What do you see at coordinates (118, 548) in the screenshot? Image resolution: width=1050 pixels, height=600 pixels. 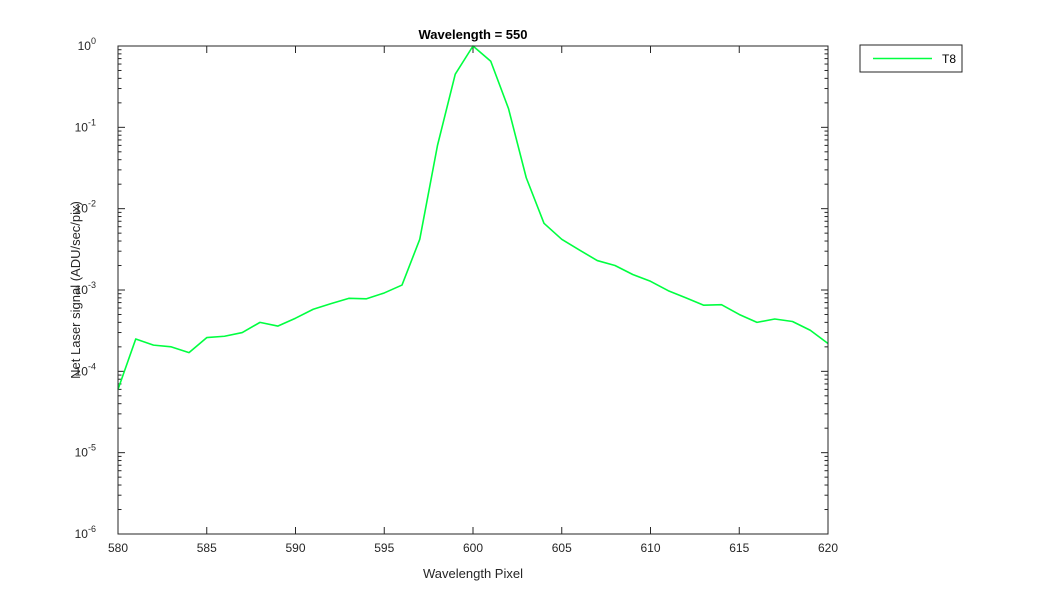 I see `x-tick-label-0: 580` at bounding box center [118, 548].